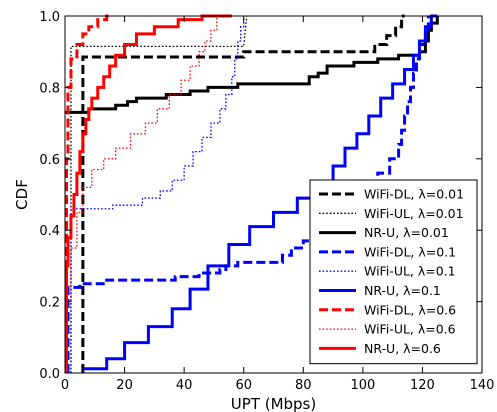 This screenshot has height=412, width=497. What do you see at coordinates (410, 329) in the screenshot?
I see `legend-label: WiFi-UL, λ=0.6` at bounding box center [410, 329].